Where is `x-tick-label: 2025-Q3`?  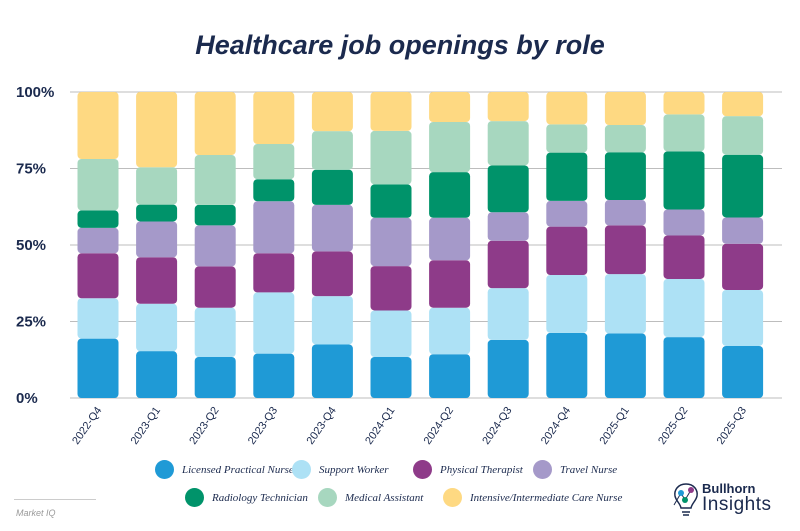 x-tick-label: 2025-Q3 is located at coordinates (732, 426).